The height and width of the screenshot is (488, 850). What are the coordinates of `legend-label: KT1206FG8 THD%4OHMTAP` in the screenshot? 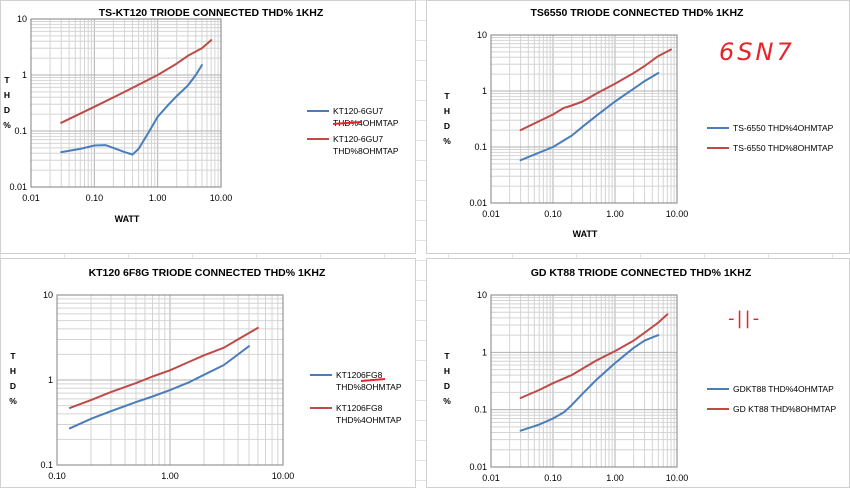 It's located at (369, 414).